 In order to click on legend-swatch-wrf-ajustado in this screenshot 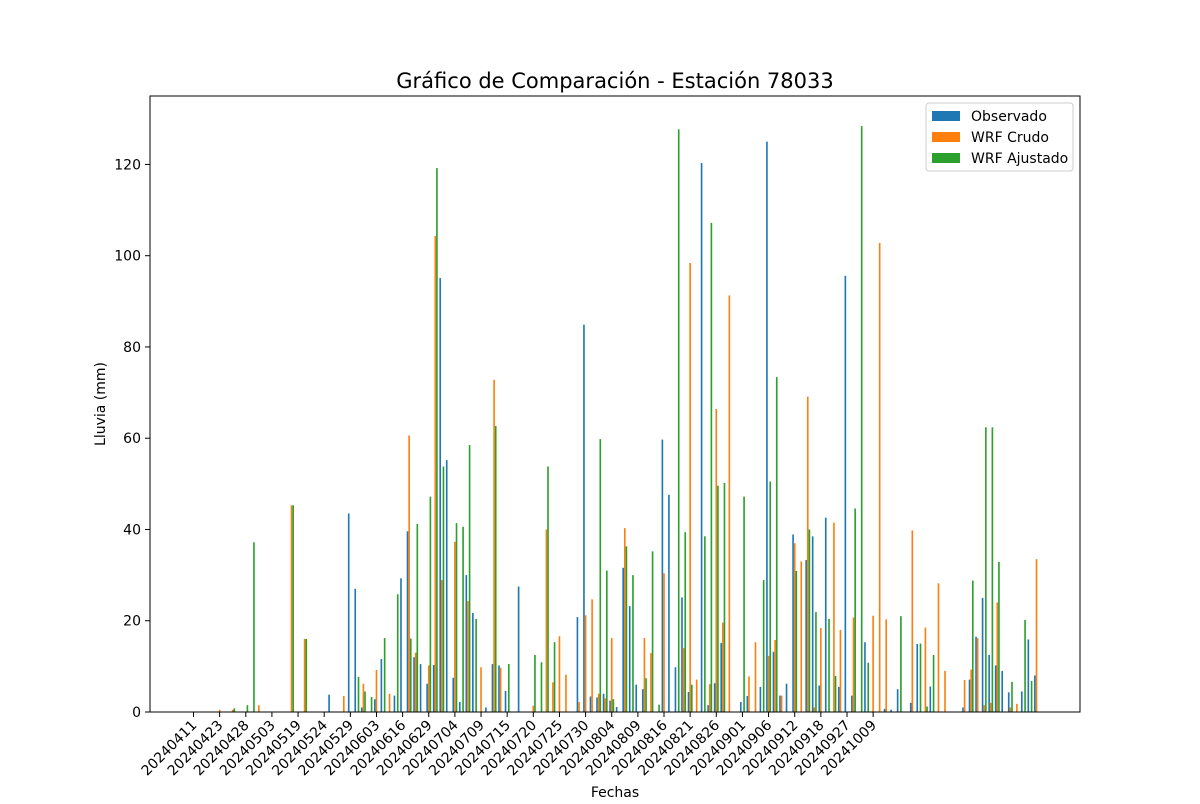, I will do `click(946, 158)`.